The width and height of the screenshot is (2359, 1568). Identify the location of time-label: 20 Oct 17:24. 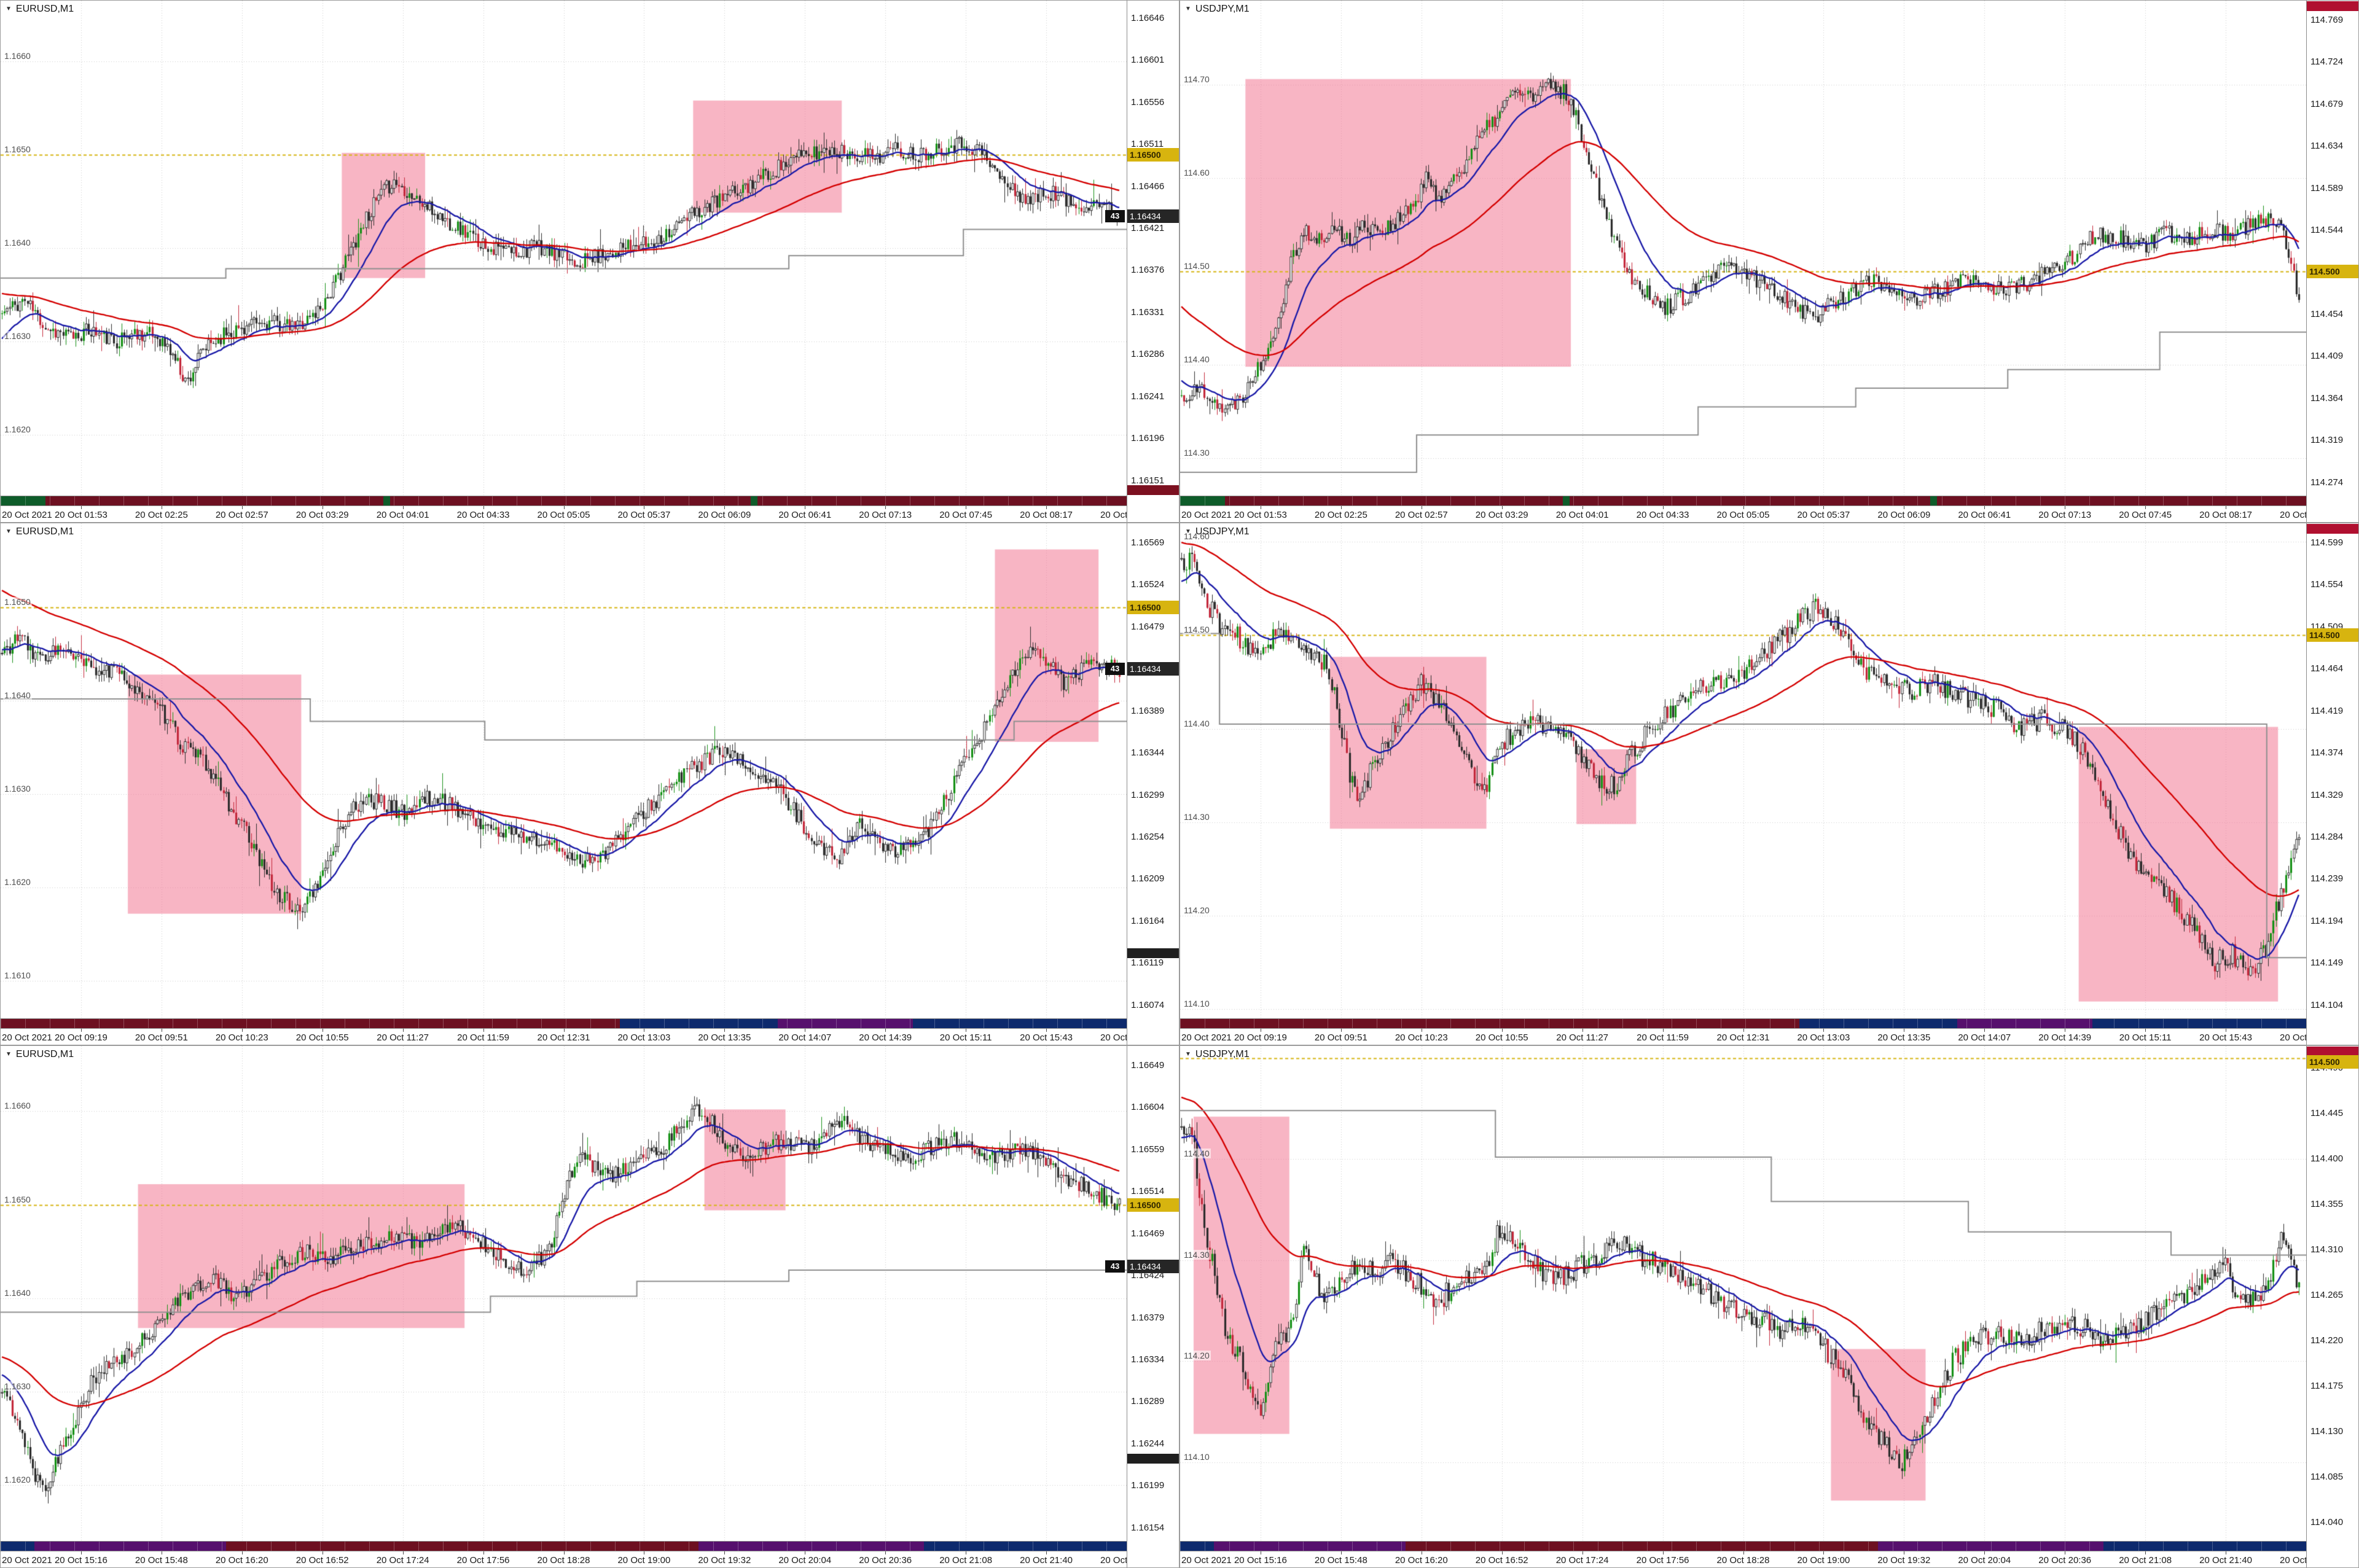
(402, 1560).